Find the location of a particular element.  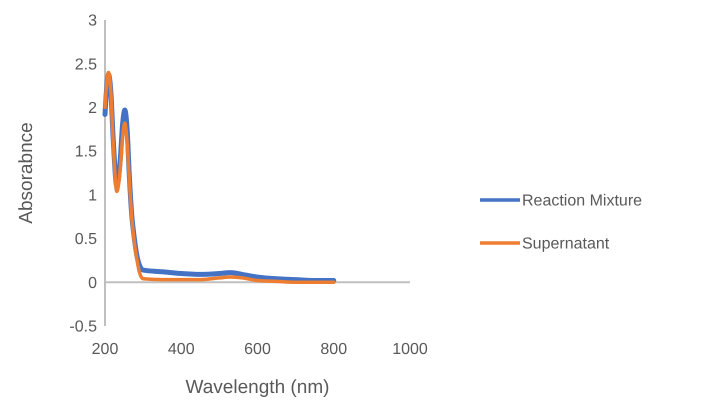

y-tick-label: 0.5 is located at coordinates (86, 239).